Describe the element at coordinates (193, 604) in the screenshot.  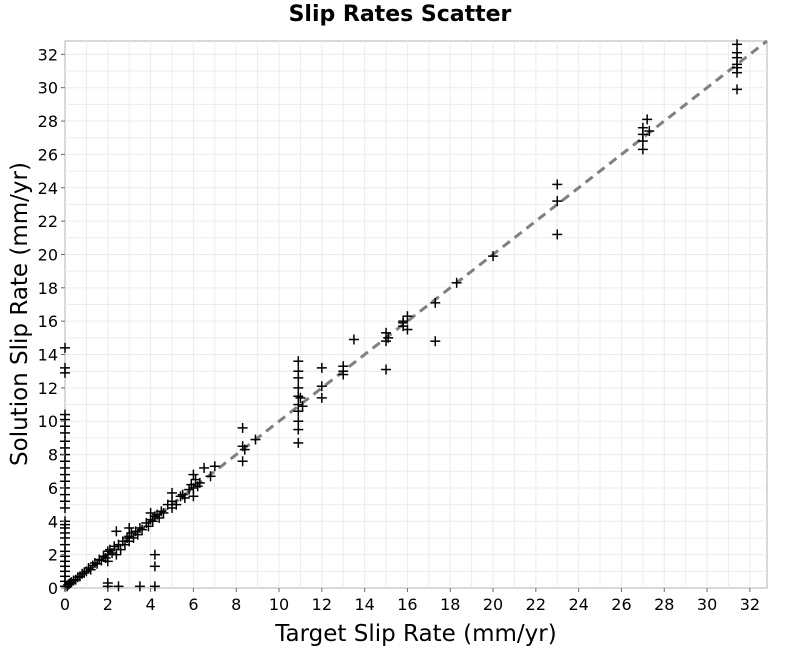
I see `x-tick-label: 6` at that location.